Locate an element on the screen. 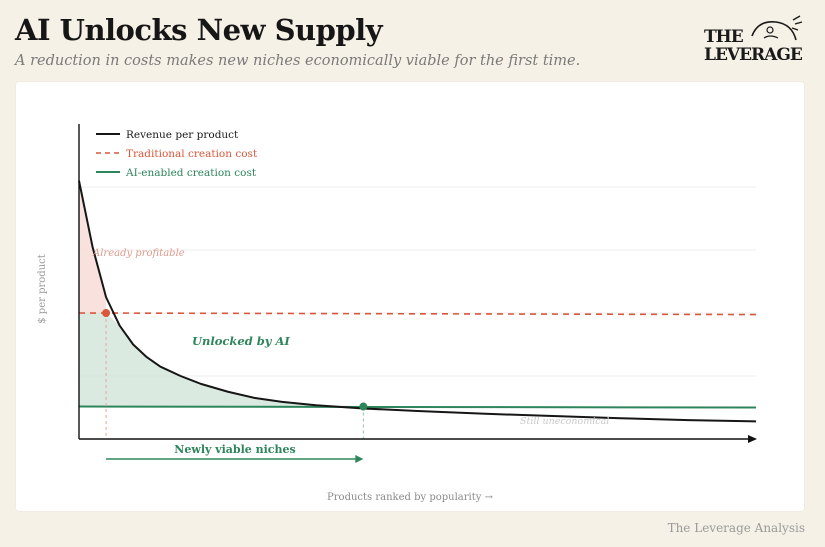  annotation-already-profitable: Already profitable is located at coordinates (138, 253).